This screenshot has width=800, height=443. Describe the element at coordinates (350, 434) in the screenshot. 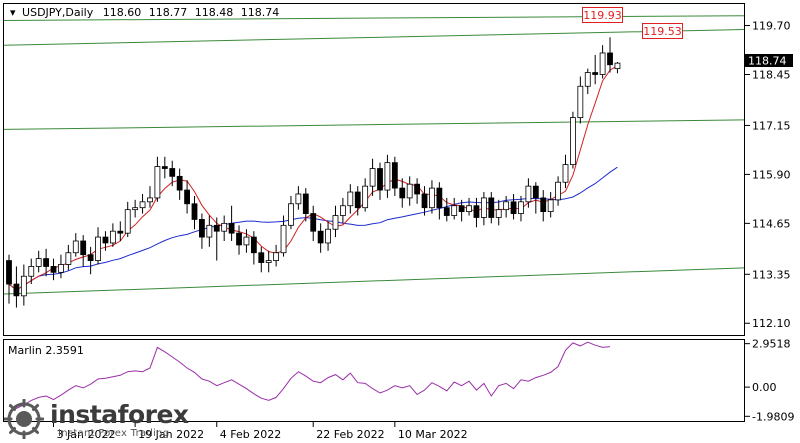

I see `date-tick-label: 22 Feb 2022` at that location.